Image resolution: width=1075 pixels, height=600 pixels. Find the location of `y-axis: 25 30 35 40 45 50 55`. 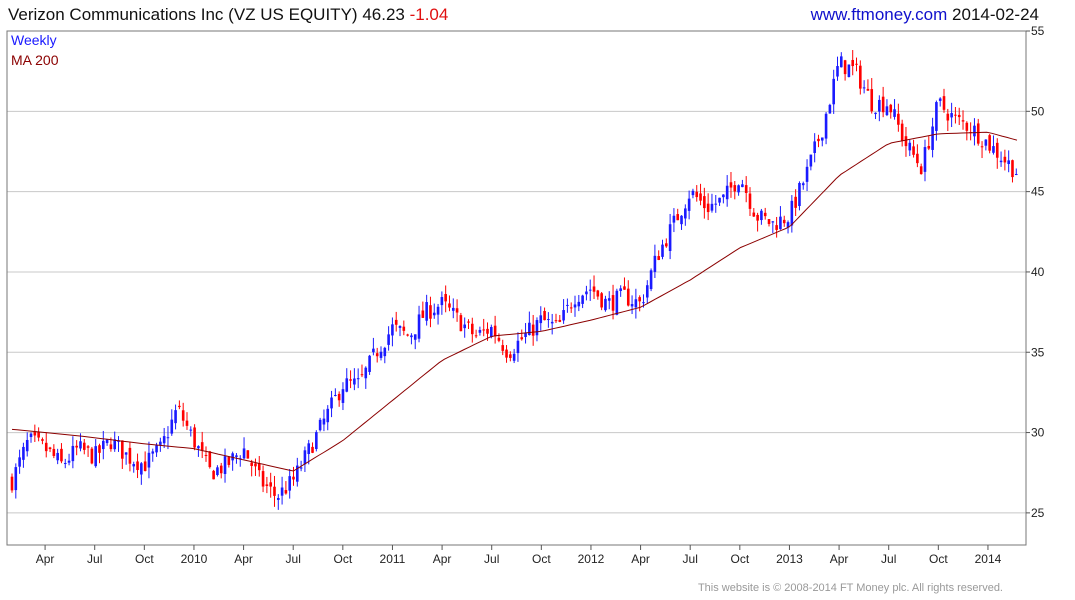

y-axis: 25 30 35 40 45 50 55 is located at coordinates (1035, 272).